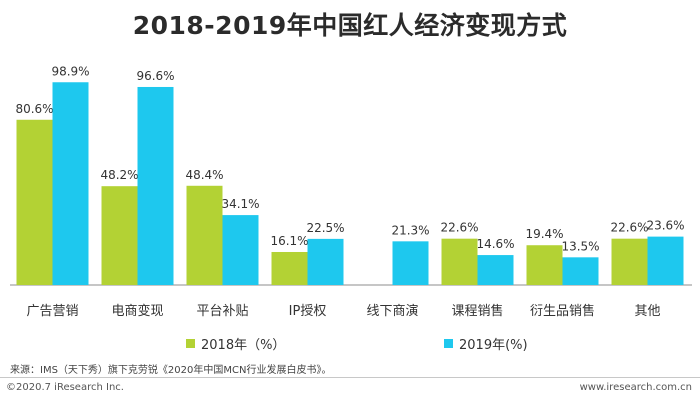 This screenshot has height=401, width=700. Describe the element at coordinates (65, 387) in the screenshot. I see `copyright-text: ©2020.7 iResearch Inc.` at that location.